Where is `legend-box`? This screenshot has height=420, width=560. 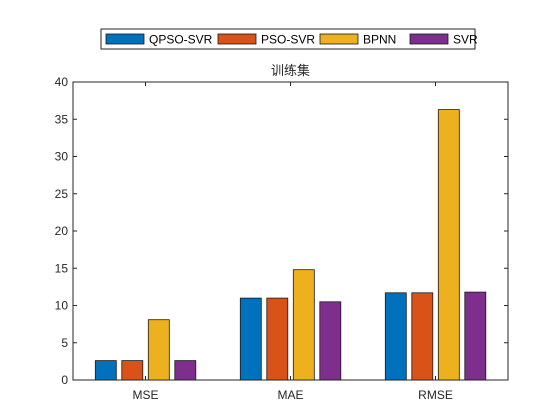 legend-box is located at coordinates (288, 39).